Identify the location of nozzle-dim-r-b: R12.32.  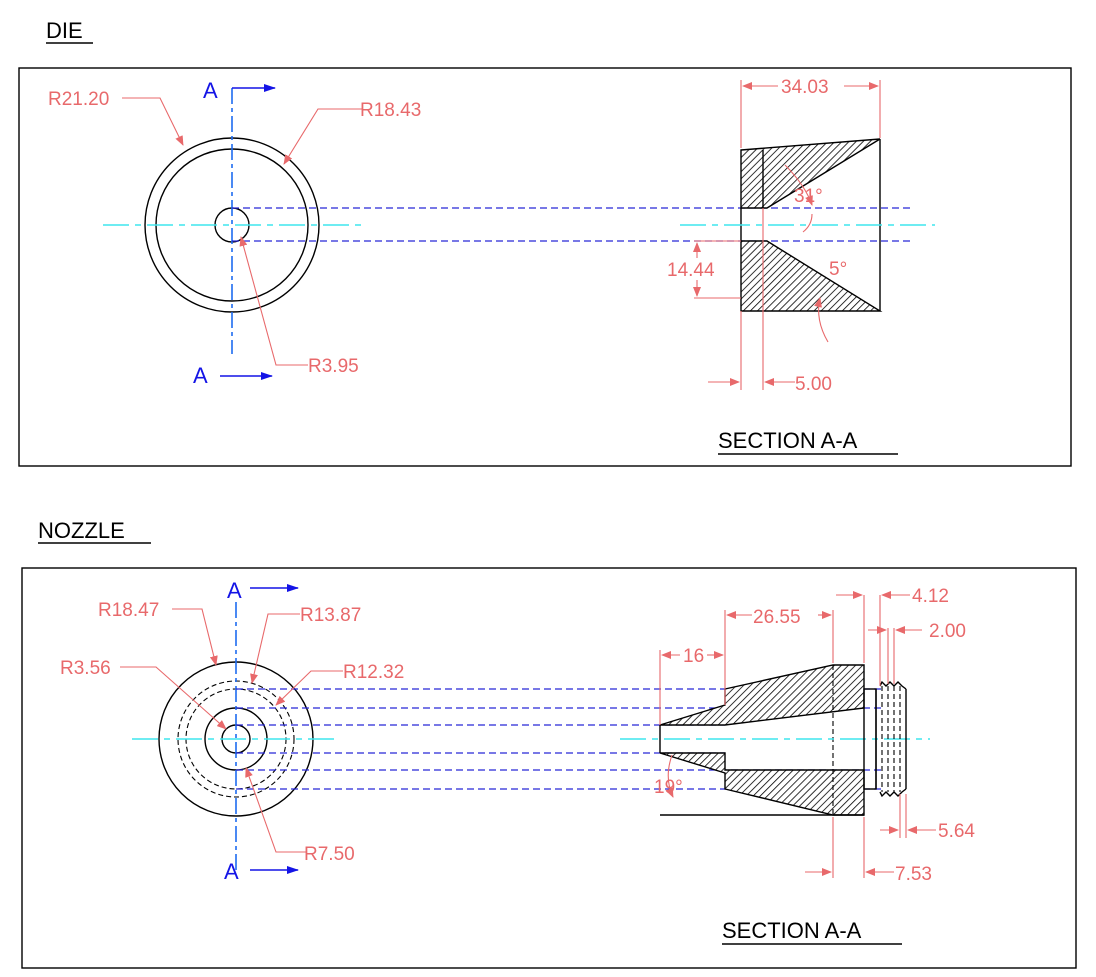
(373, 672).